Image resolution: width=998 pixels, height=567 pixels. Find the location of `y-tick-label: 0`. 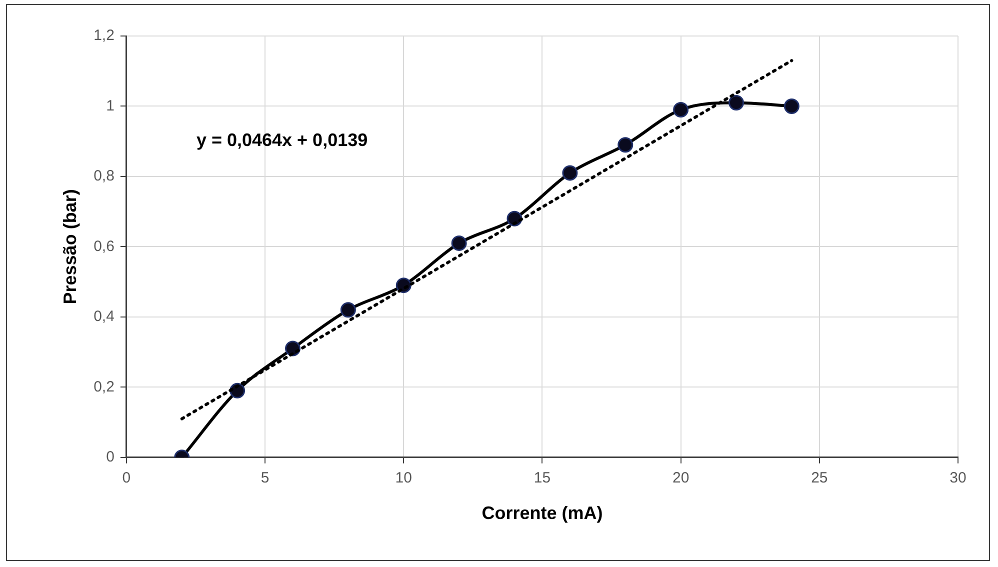

y-tick-label: 0 is located at coordinates (110, 457).